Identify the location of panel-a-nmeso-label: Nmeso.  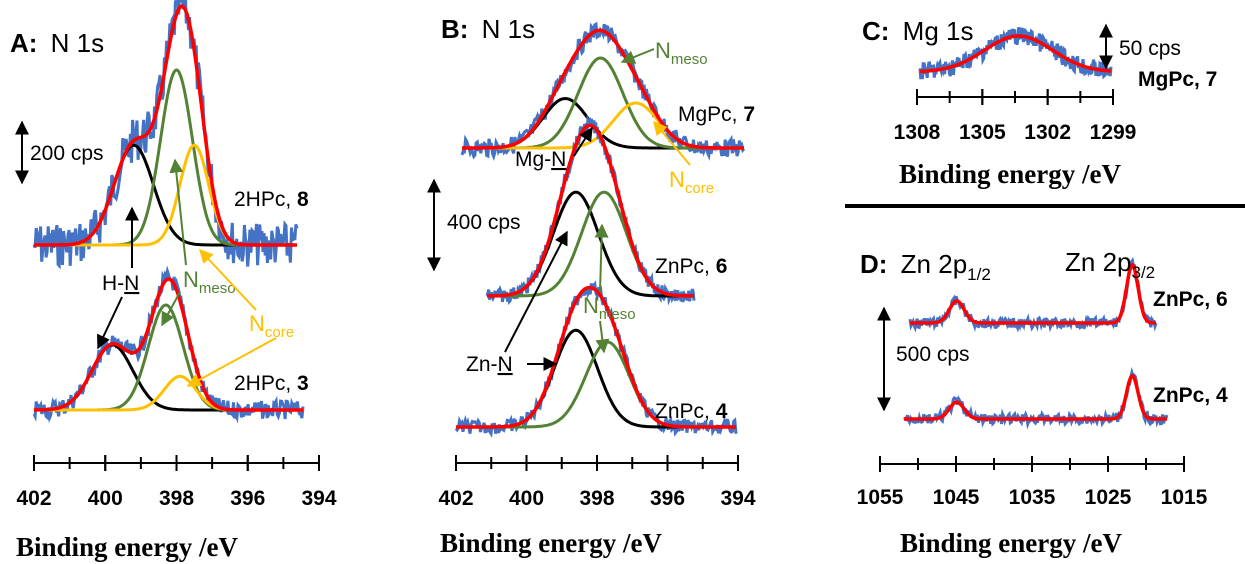
(209, 282).